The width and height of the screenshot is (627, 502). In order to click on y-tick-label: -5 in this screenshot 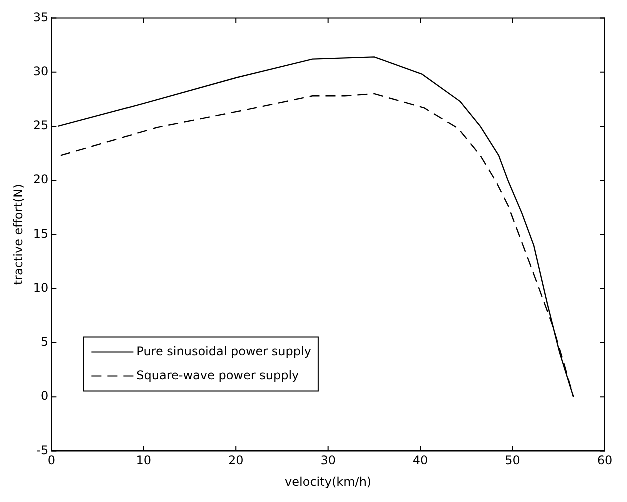, I will do `click(42, 450)`.